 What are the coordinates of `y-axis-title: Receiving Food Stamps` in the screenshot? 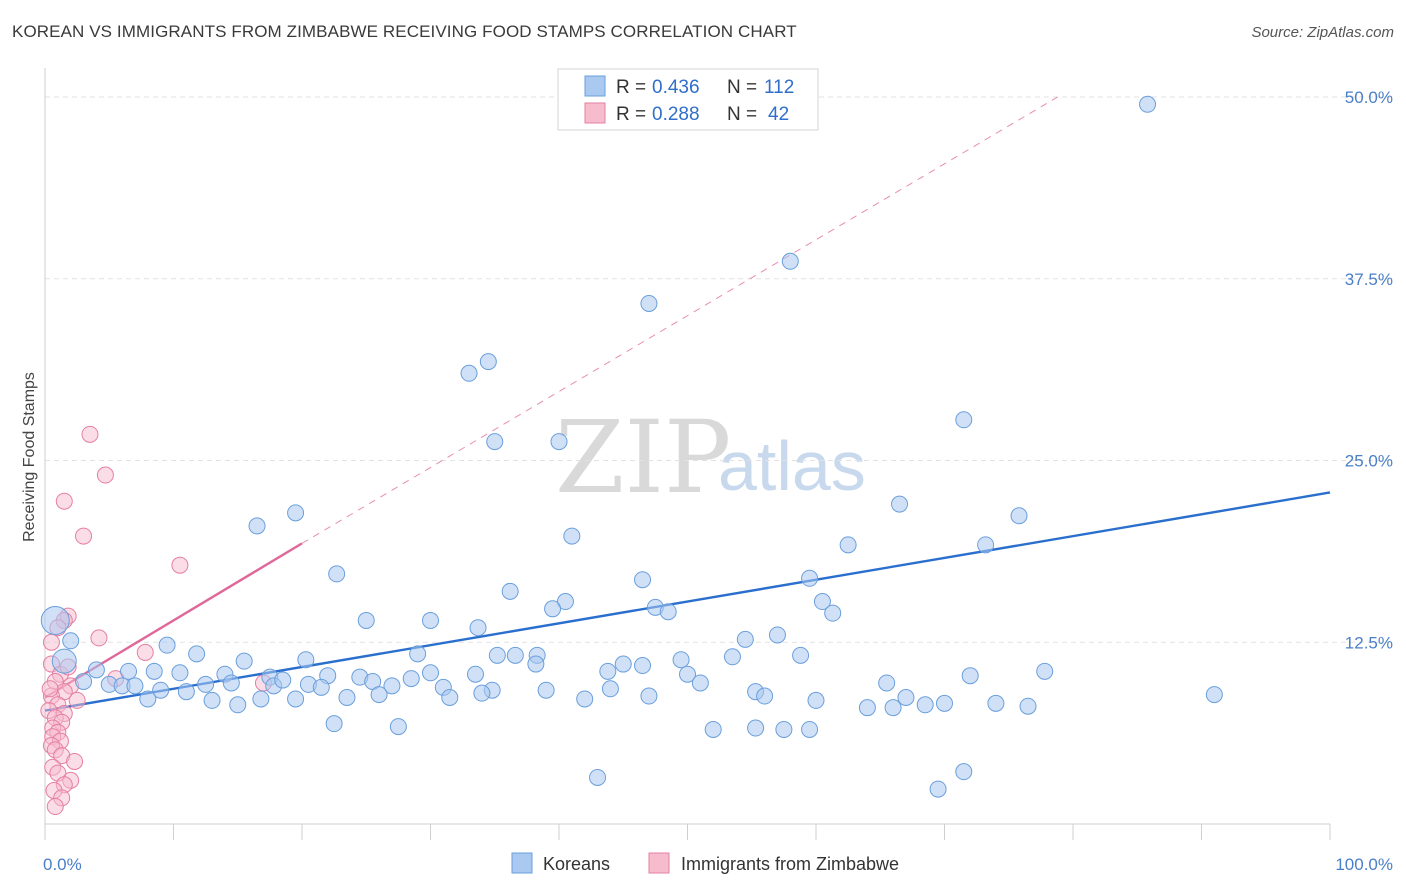 It's located at (29, 457).